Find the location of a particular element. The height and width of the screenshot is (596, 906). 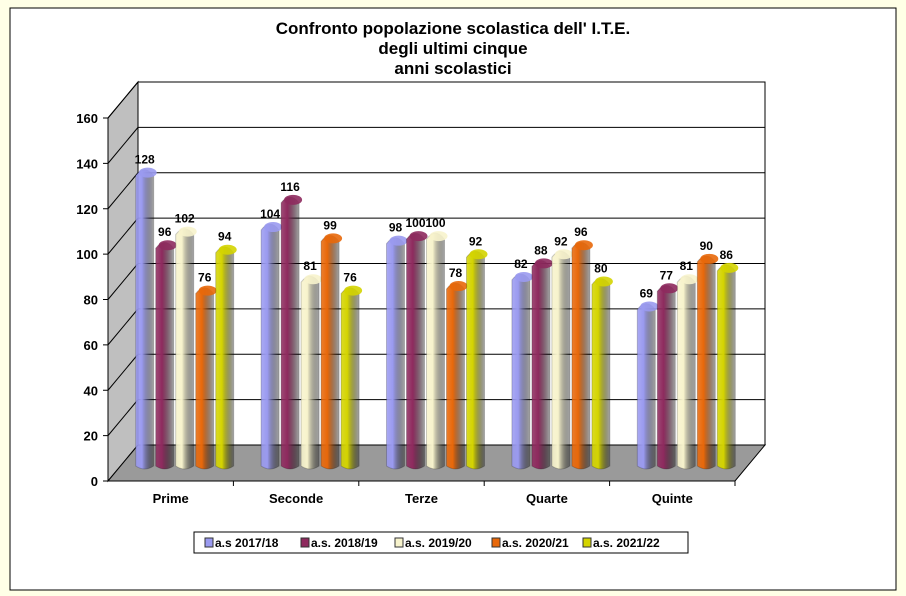

data-label: 102 is located at coordinates (185, 219).